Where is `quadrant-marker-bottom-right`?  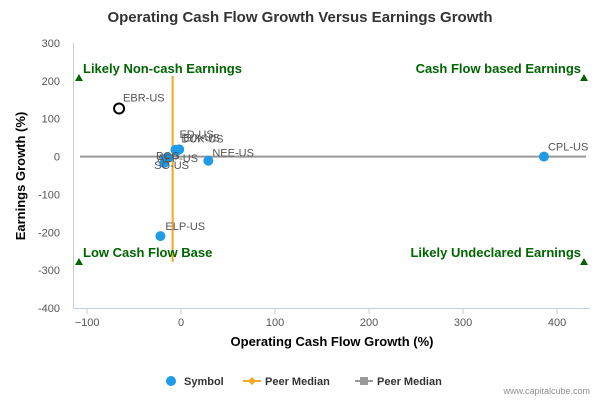
quadrant-marker-bottom-right is located at coordinates (584, 261).